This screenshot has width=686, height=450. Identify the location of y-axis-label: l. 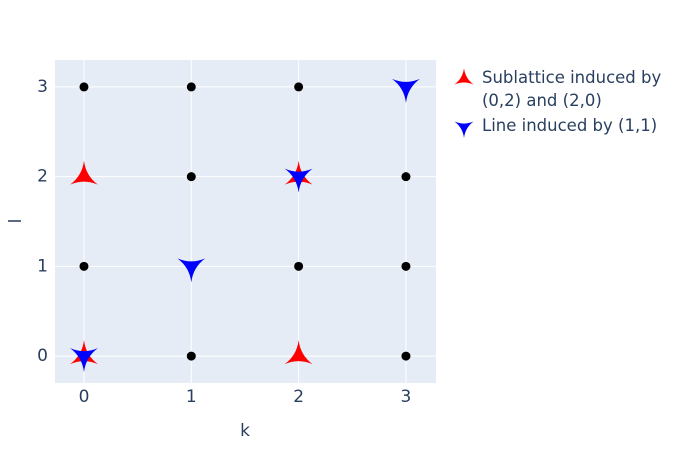
(16, 221).